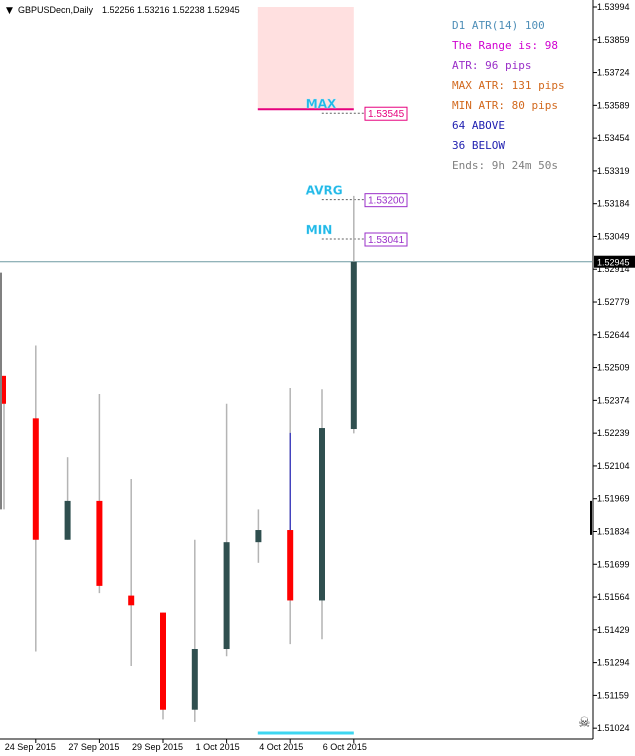 Image resolution: width=635 pixels, height=756 pixels. I want to click on price-tick-label: 1.52779, so click(613, 302).